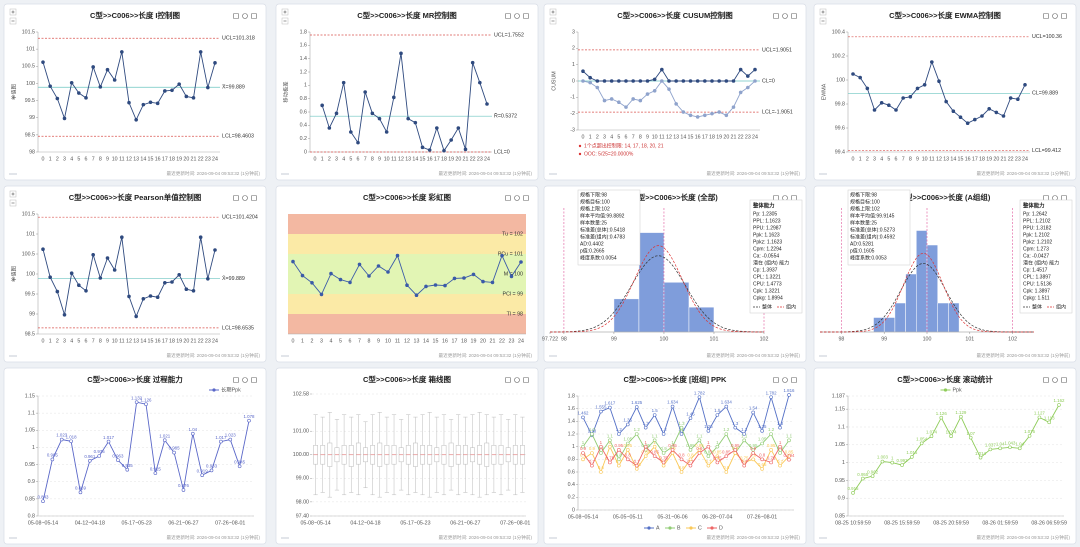  I want to click on capability-text: Cpm: 1.273, so click(1036, 249).